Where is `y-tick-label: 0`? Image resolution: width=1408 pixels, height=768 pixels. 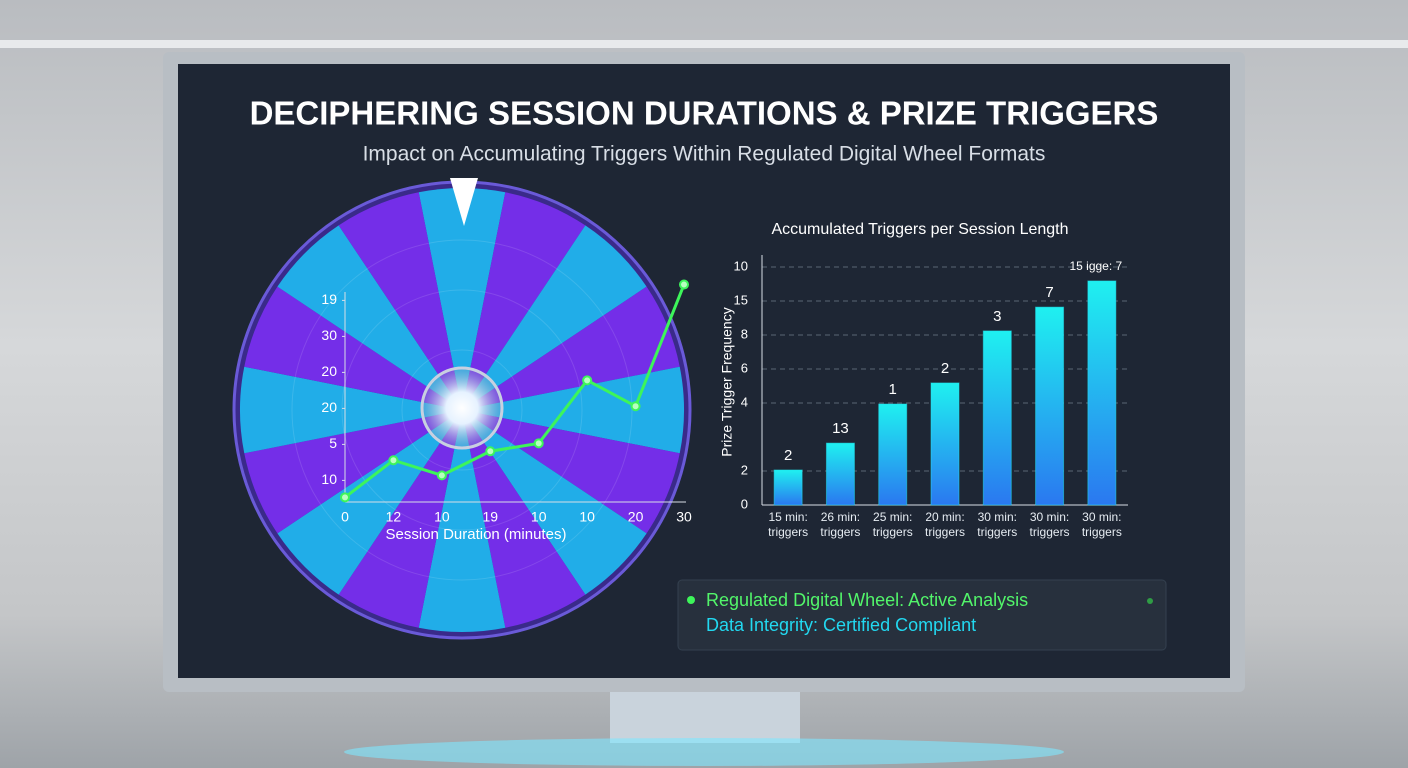 y-tick-label: 0 is located at coordinates (744, 503).